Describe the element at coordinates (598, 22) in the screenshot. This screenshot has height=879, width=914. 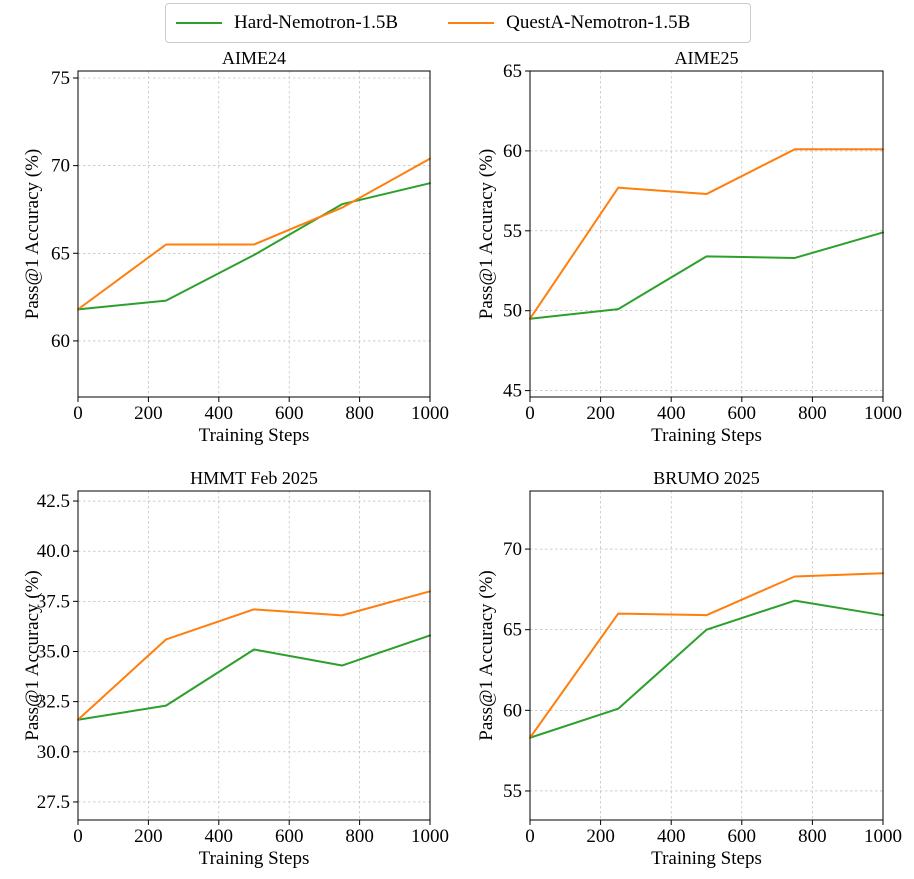
I see `legend-label-questa: QuestA-Nemotron-1.5B` at that location.